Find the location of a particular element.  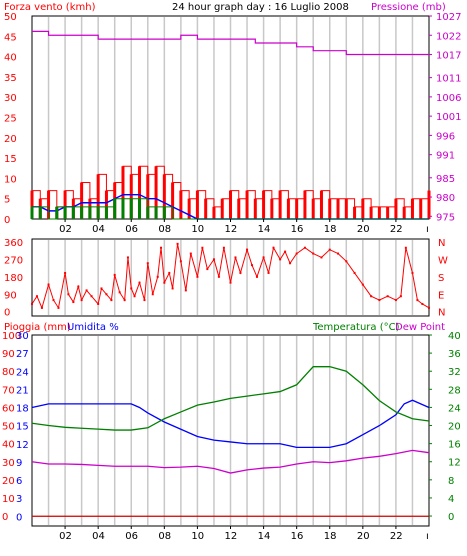

dew-point-line is located at coordinates (230, 461).